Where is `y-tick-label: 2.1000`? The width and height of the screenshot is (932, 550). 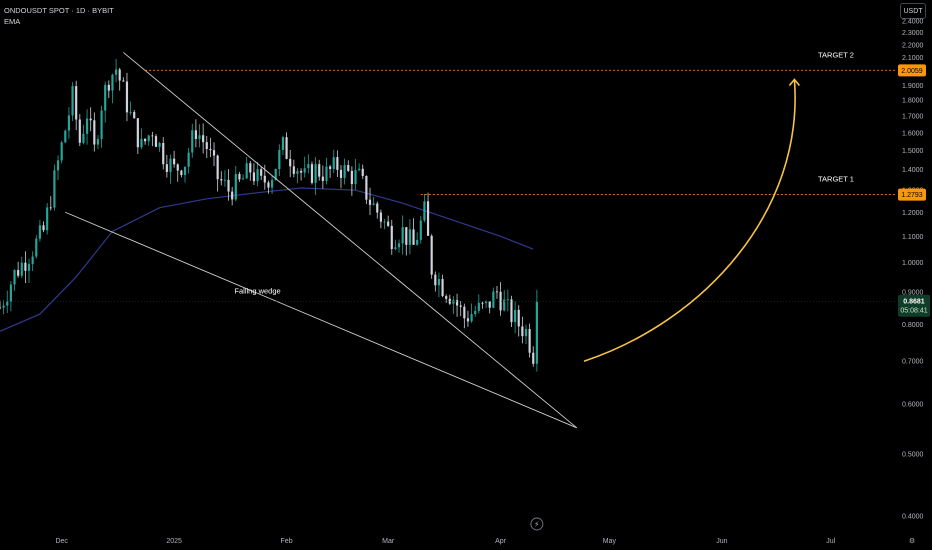
y-tick-label: 2.1000 is located at coordinates (913, 58).